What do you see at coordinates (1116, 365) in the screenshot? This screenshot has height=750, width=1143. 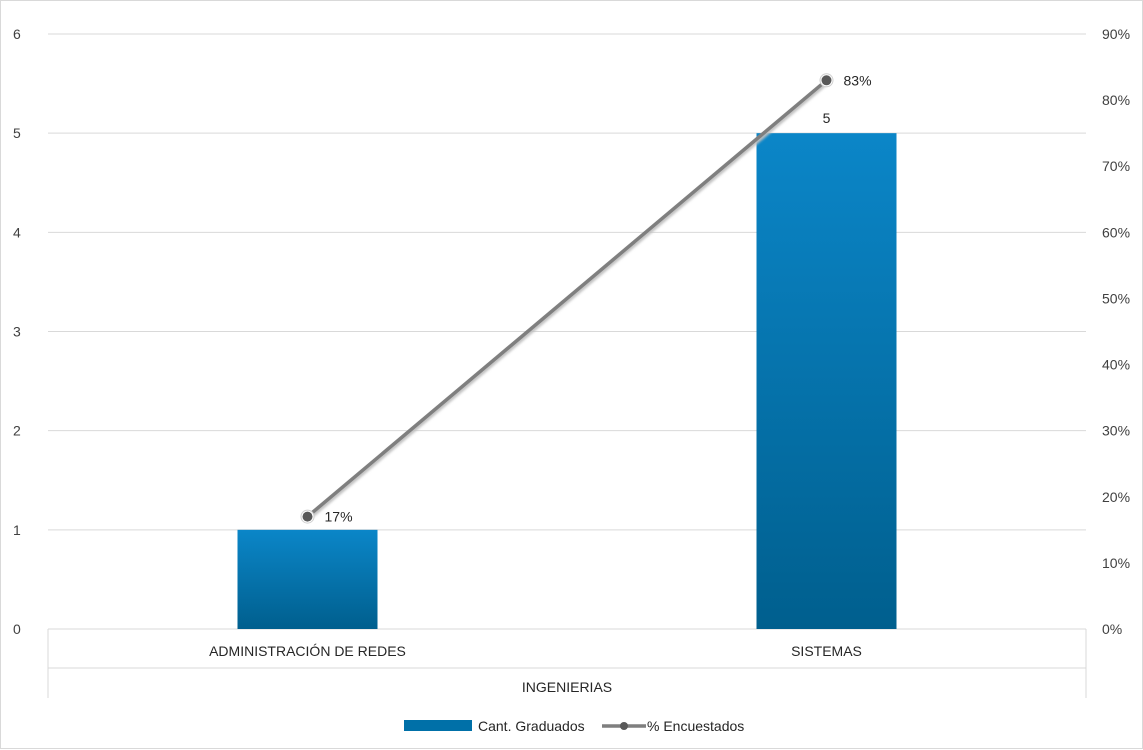 I see `y2-tick-label: 40%` at bounding box center [1116, 365].